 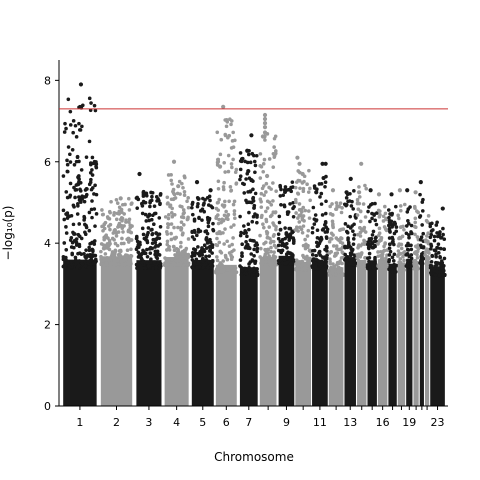 What do you see at coordinates (226, 422) in the screenshot?
I see `x-tick-label: 6` at bounding box center [226, 422].